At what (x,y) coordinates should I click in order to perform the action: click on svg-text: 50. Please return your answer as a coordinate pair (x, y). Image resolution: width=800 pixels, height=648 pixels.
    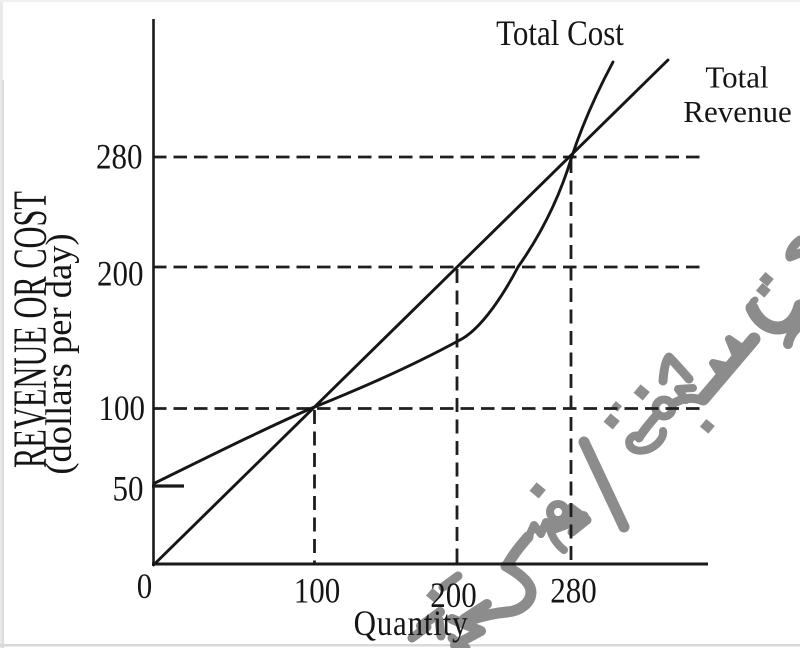
    Looking at the image, I should click on (128, 489).